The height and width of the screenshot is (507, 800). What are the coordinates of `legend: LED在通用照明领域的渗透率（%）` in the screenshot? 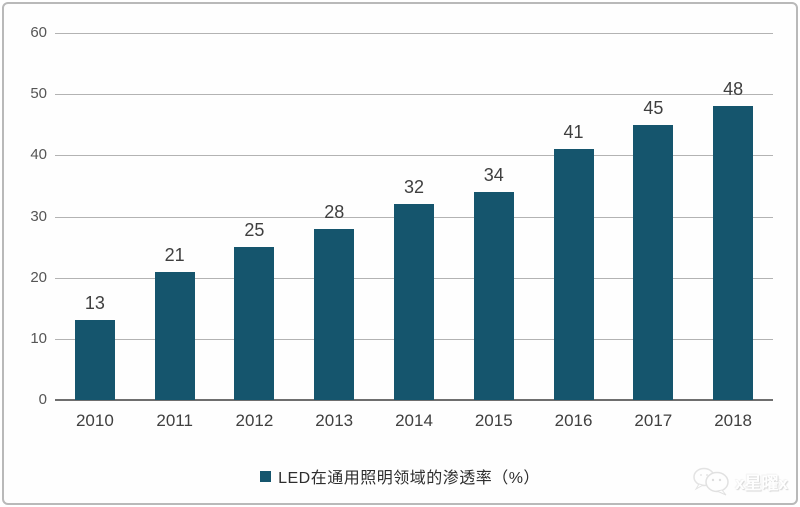 It's located at (400, 476).